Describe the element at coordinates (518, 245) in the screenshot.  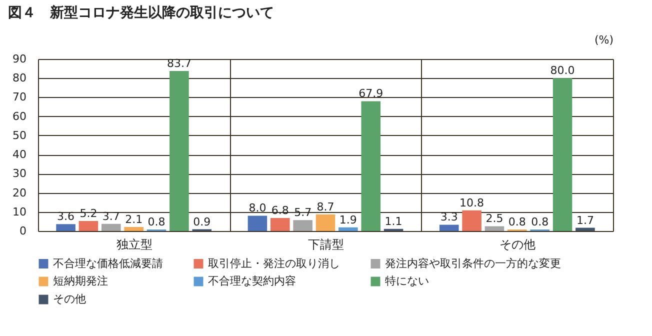
I see `x-tick-label: その他` at that location.